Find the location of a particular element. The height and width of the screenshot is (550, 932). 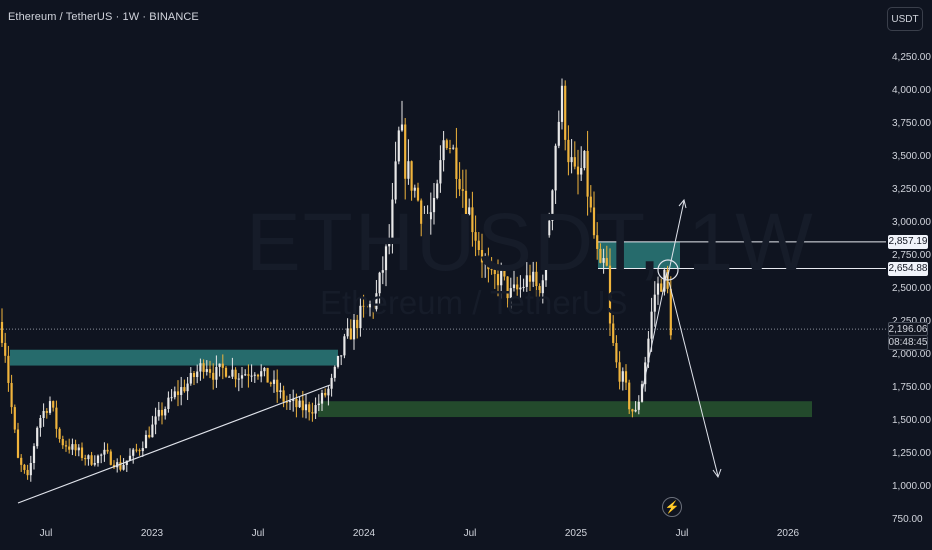

projection-up-line is located at coordinates (654, 332).